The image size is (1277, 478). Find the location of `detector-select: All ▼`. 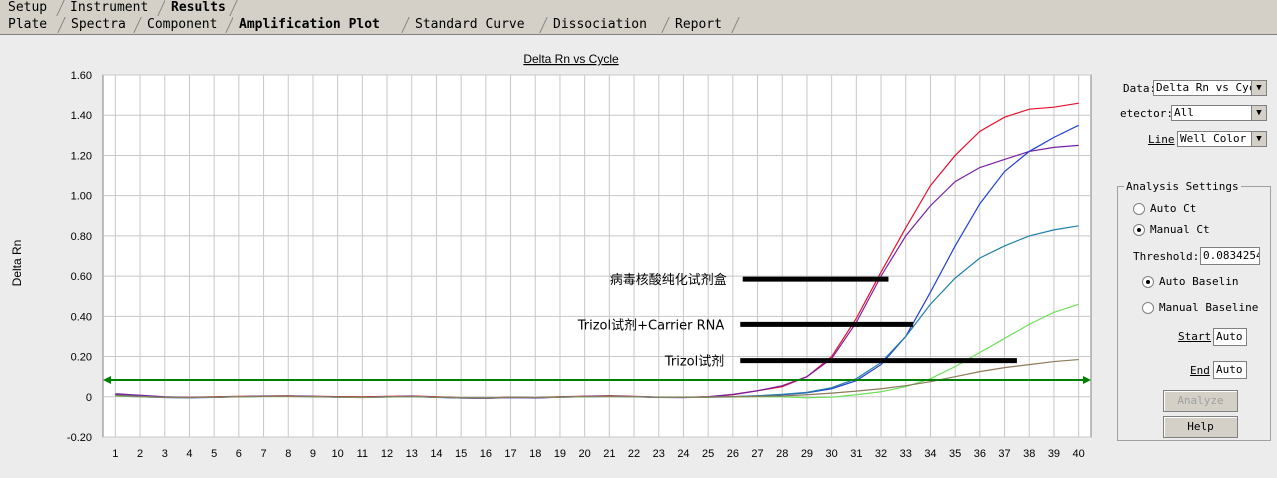

detector-select: All ▼ is located at coordinates (1219, 113).